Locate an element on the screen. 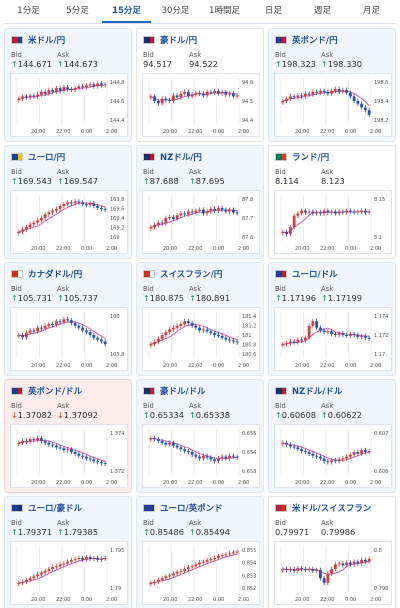 Image resolution: width=400 pixels, height=608 pixels. pair-link: ユーロ/英ポンド is located at coordinates (191, 509).